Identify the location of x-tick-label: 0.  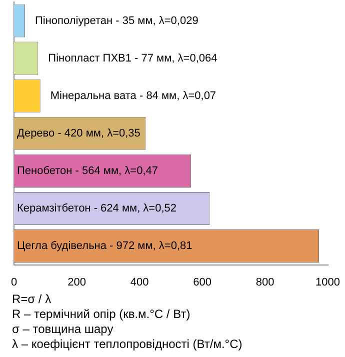
(14, 282).